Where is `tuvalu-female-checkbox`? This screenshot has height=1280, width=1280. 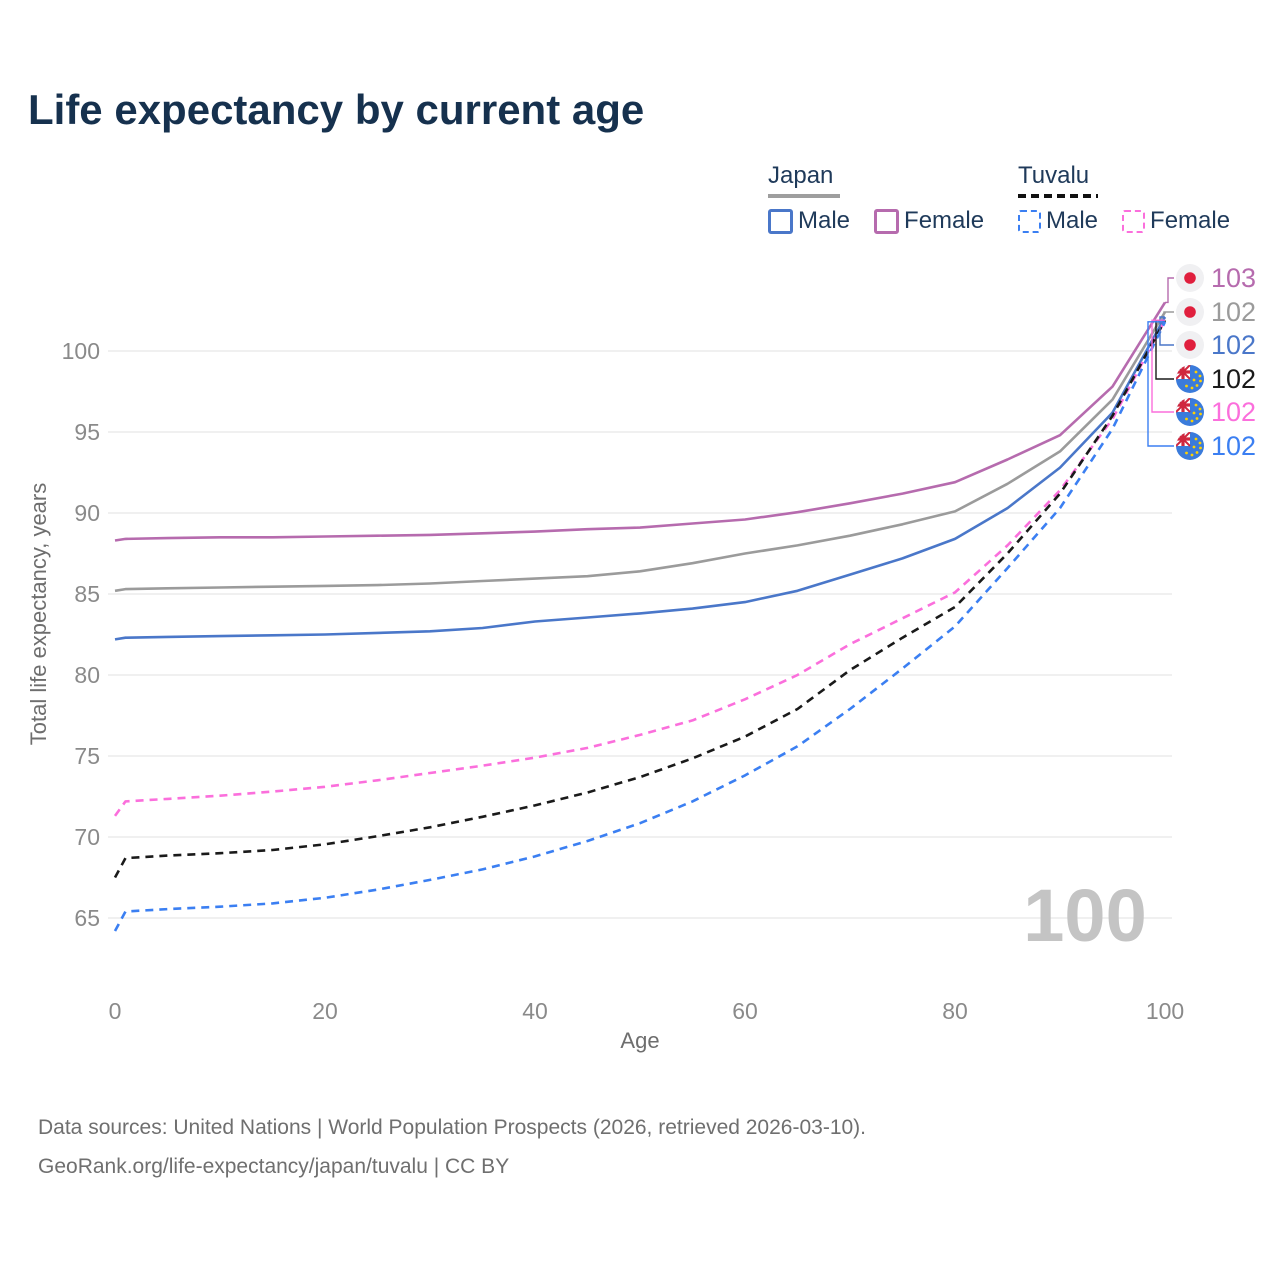 tuvalu-female-checkbox is located at coordinates (1134, 221).